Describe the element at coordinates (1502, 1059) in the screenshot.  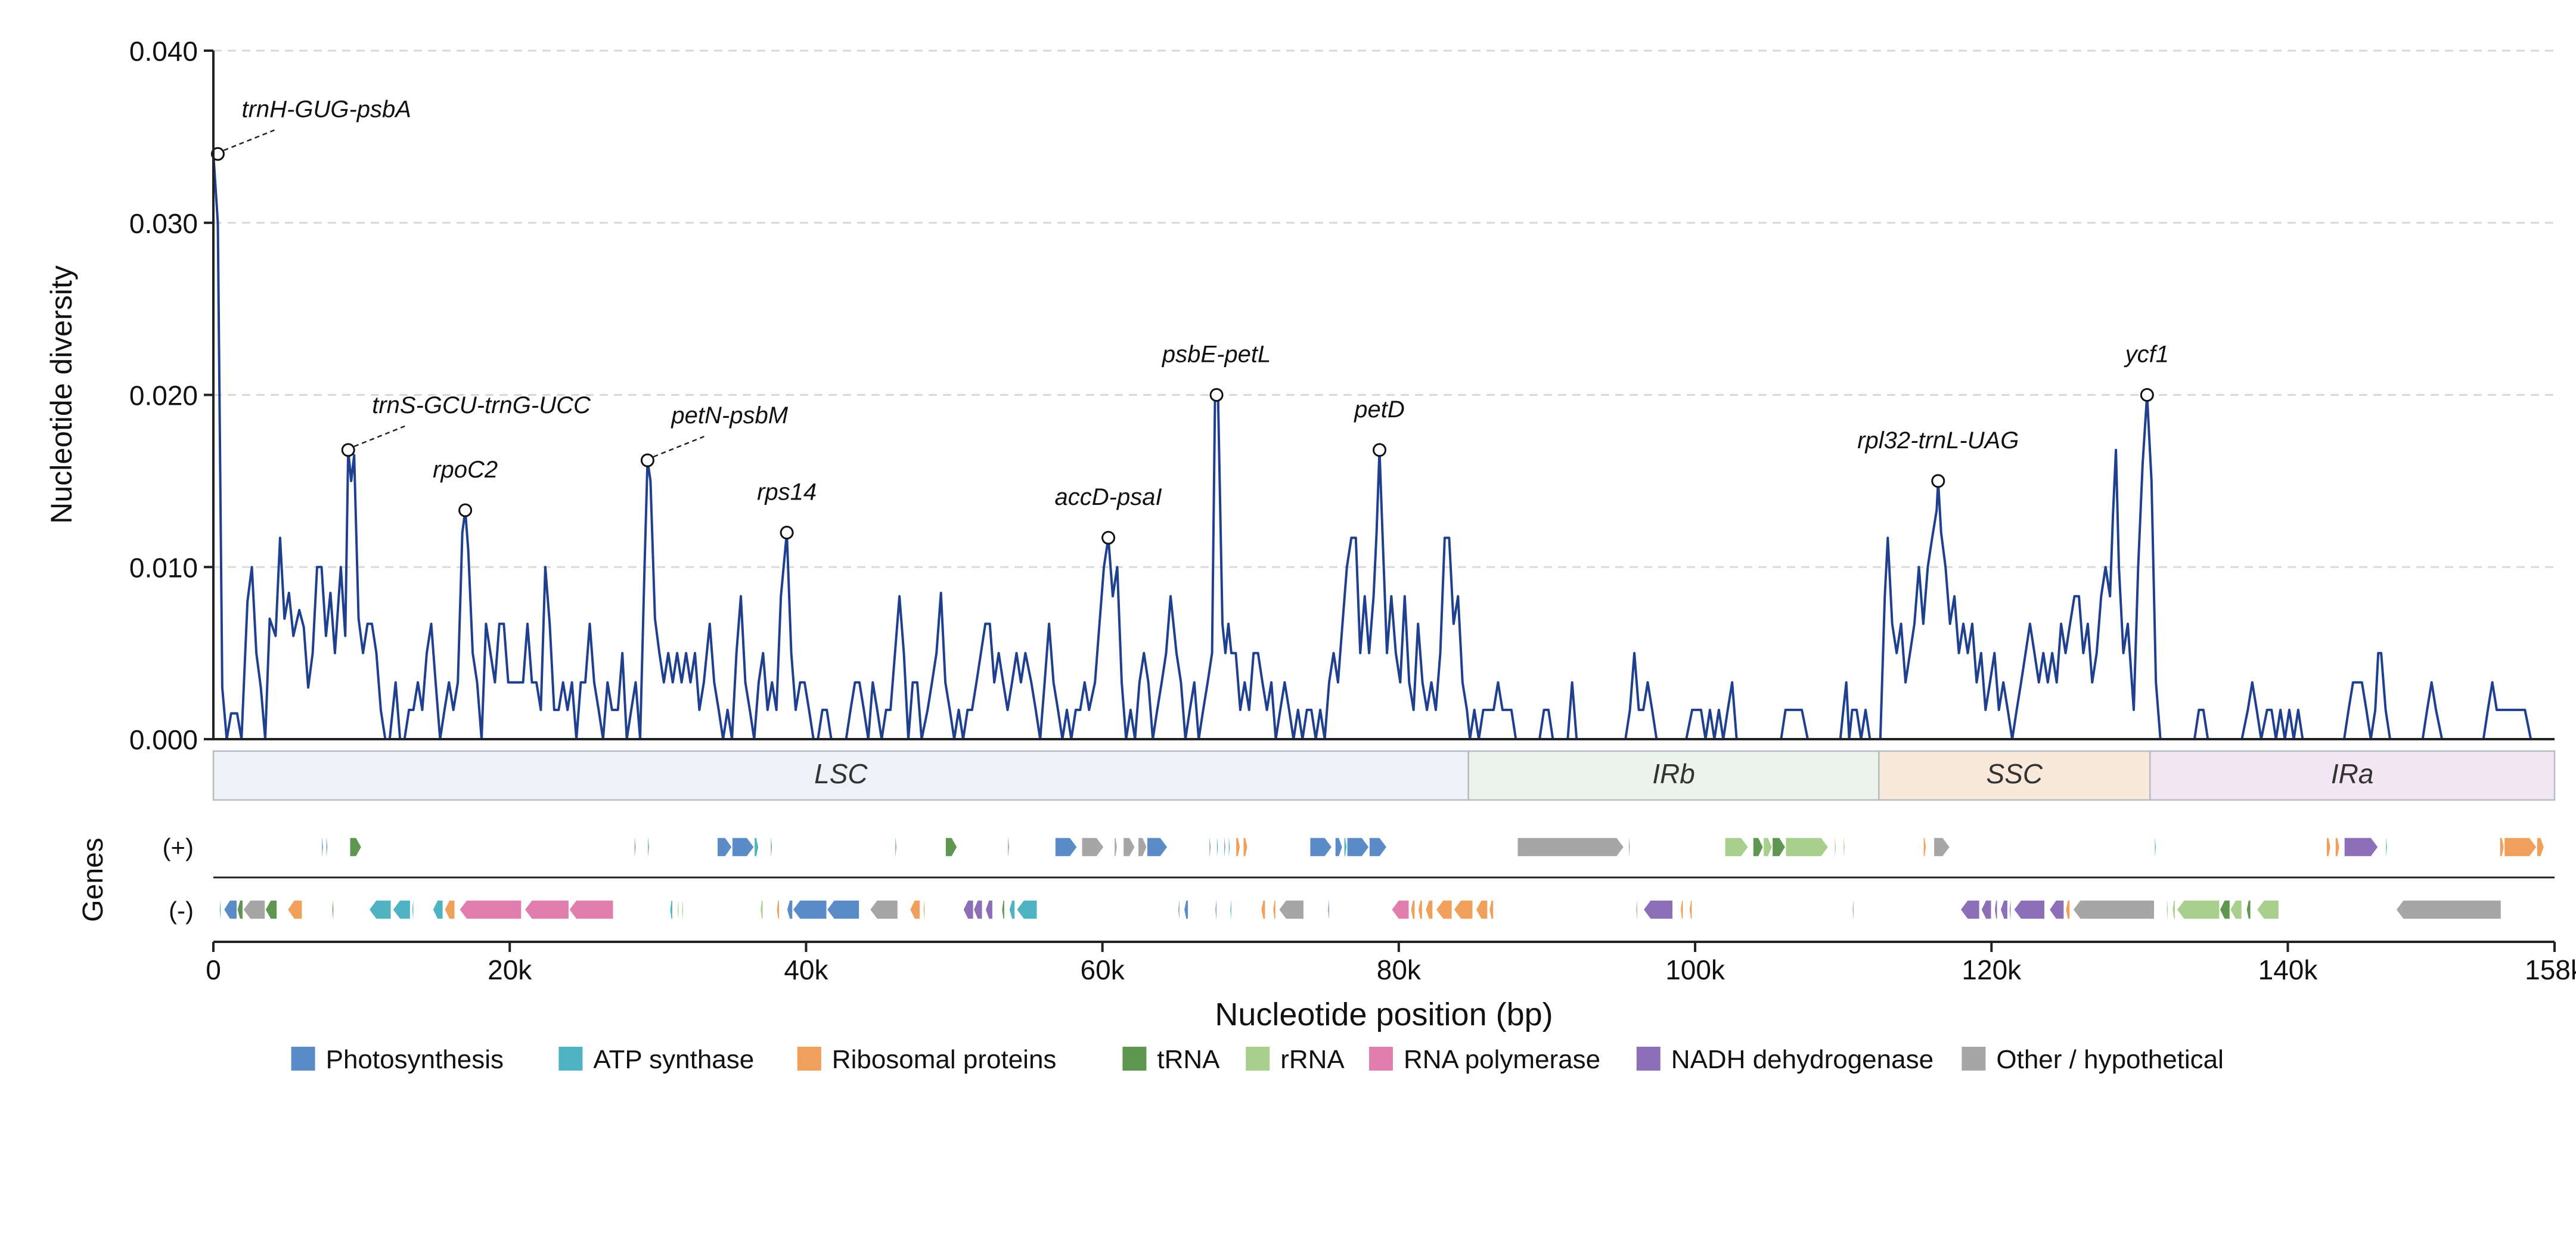
I see `legend-label: RNA polymerase` at that location.